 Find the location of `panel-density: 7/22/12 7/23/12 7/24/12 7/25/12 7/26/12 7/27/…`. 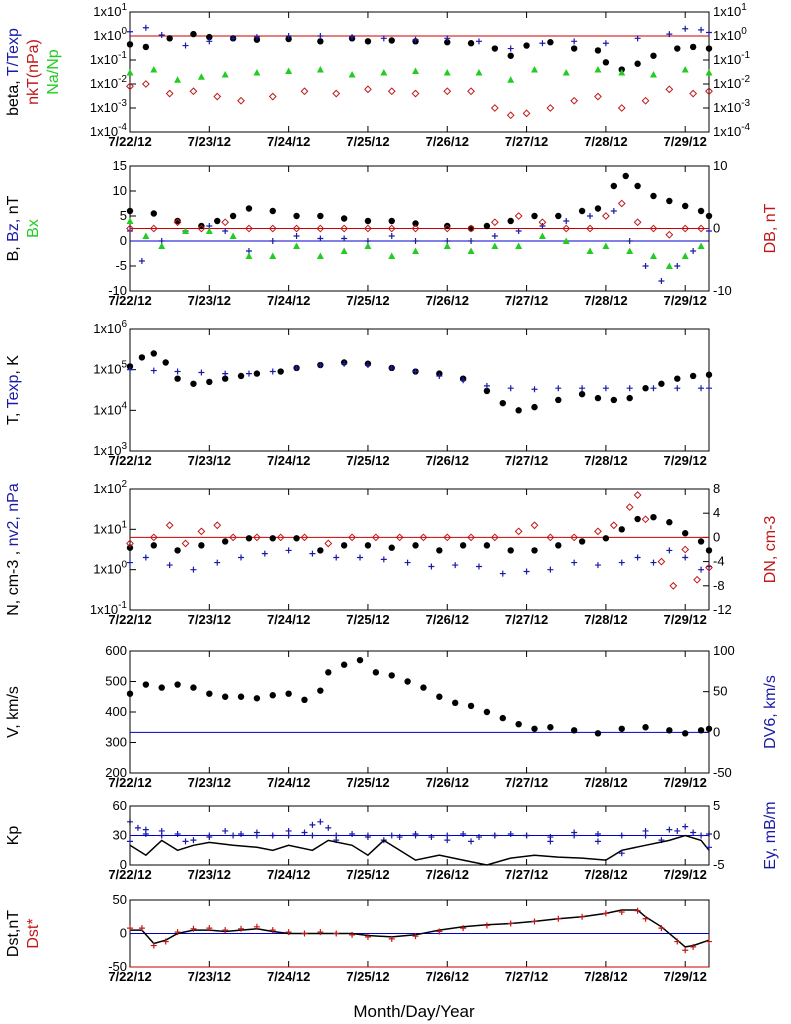

panel-density: 7/22/12 7/23/12 7/24/12 7/25/12 7/26/12 7/27/… is located at coordinates (410, 557).